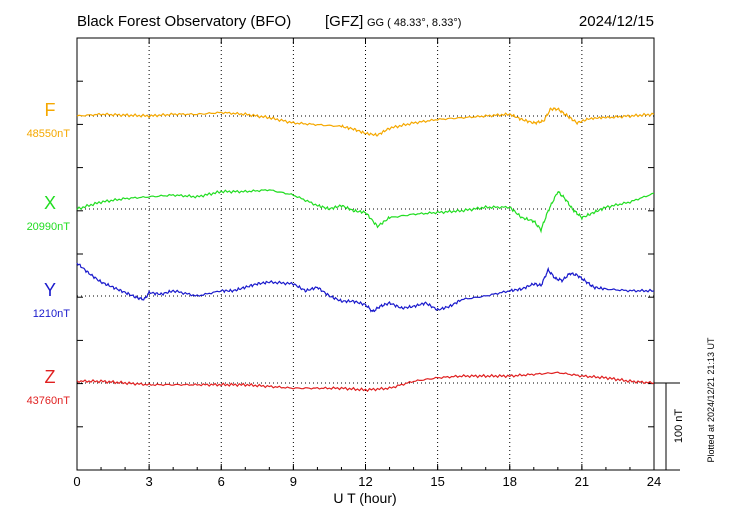 The width and height of the screenshot is (730, 520). Describe the element at coordinates (50, 203) in the screenshot. I see `series-name: X` at that location.